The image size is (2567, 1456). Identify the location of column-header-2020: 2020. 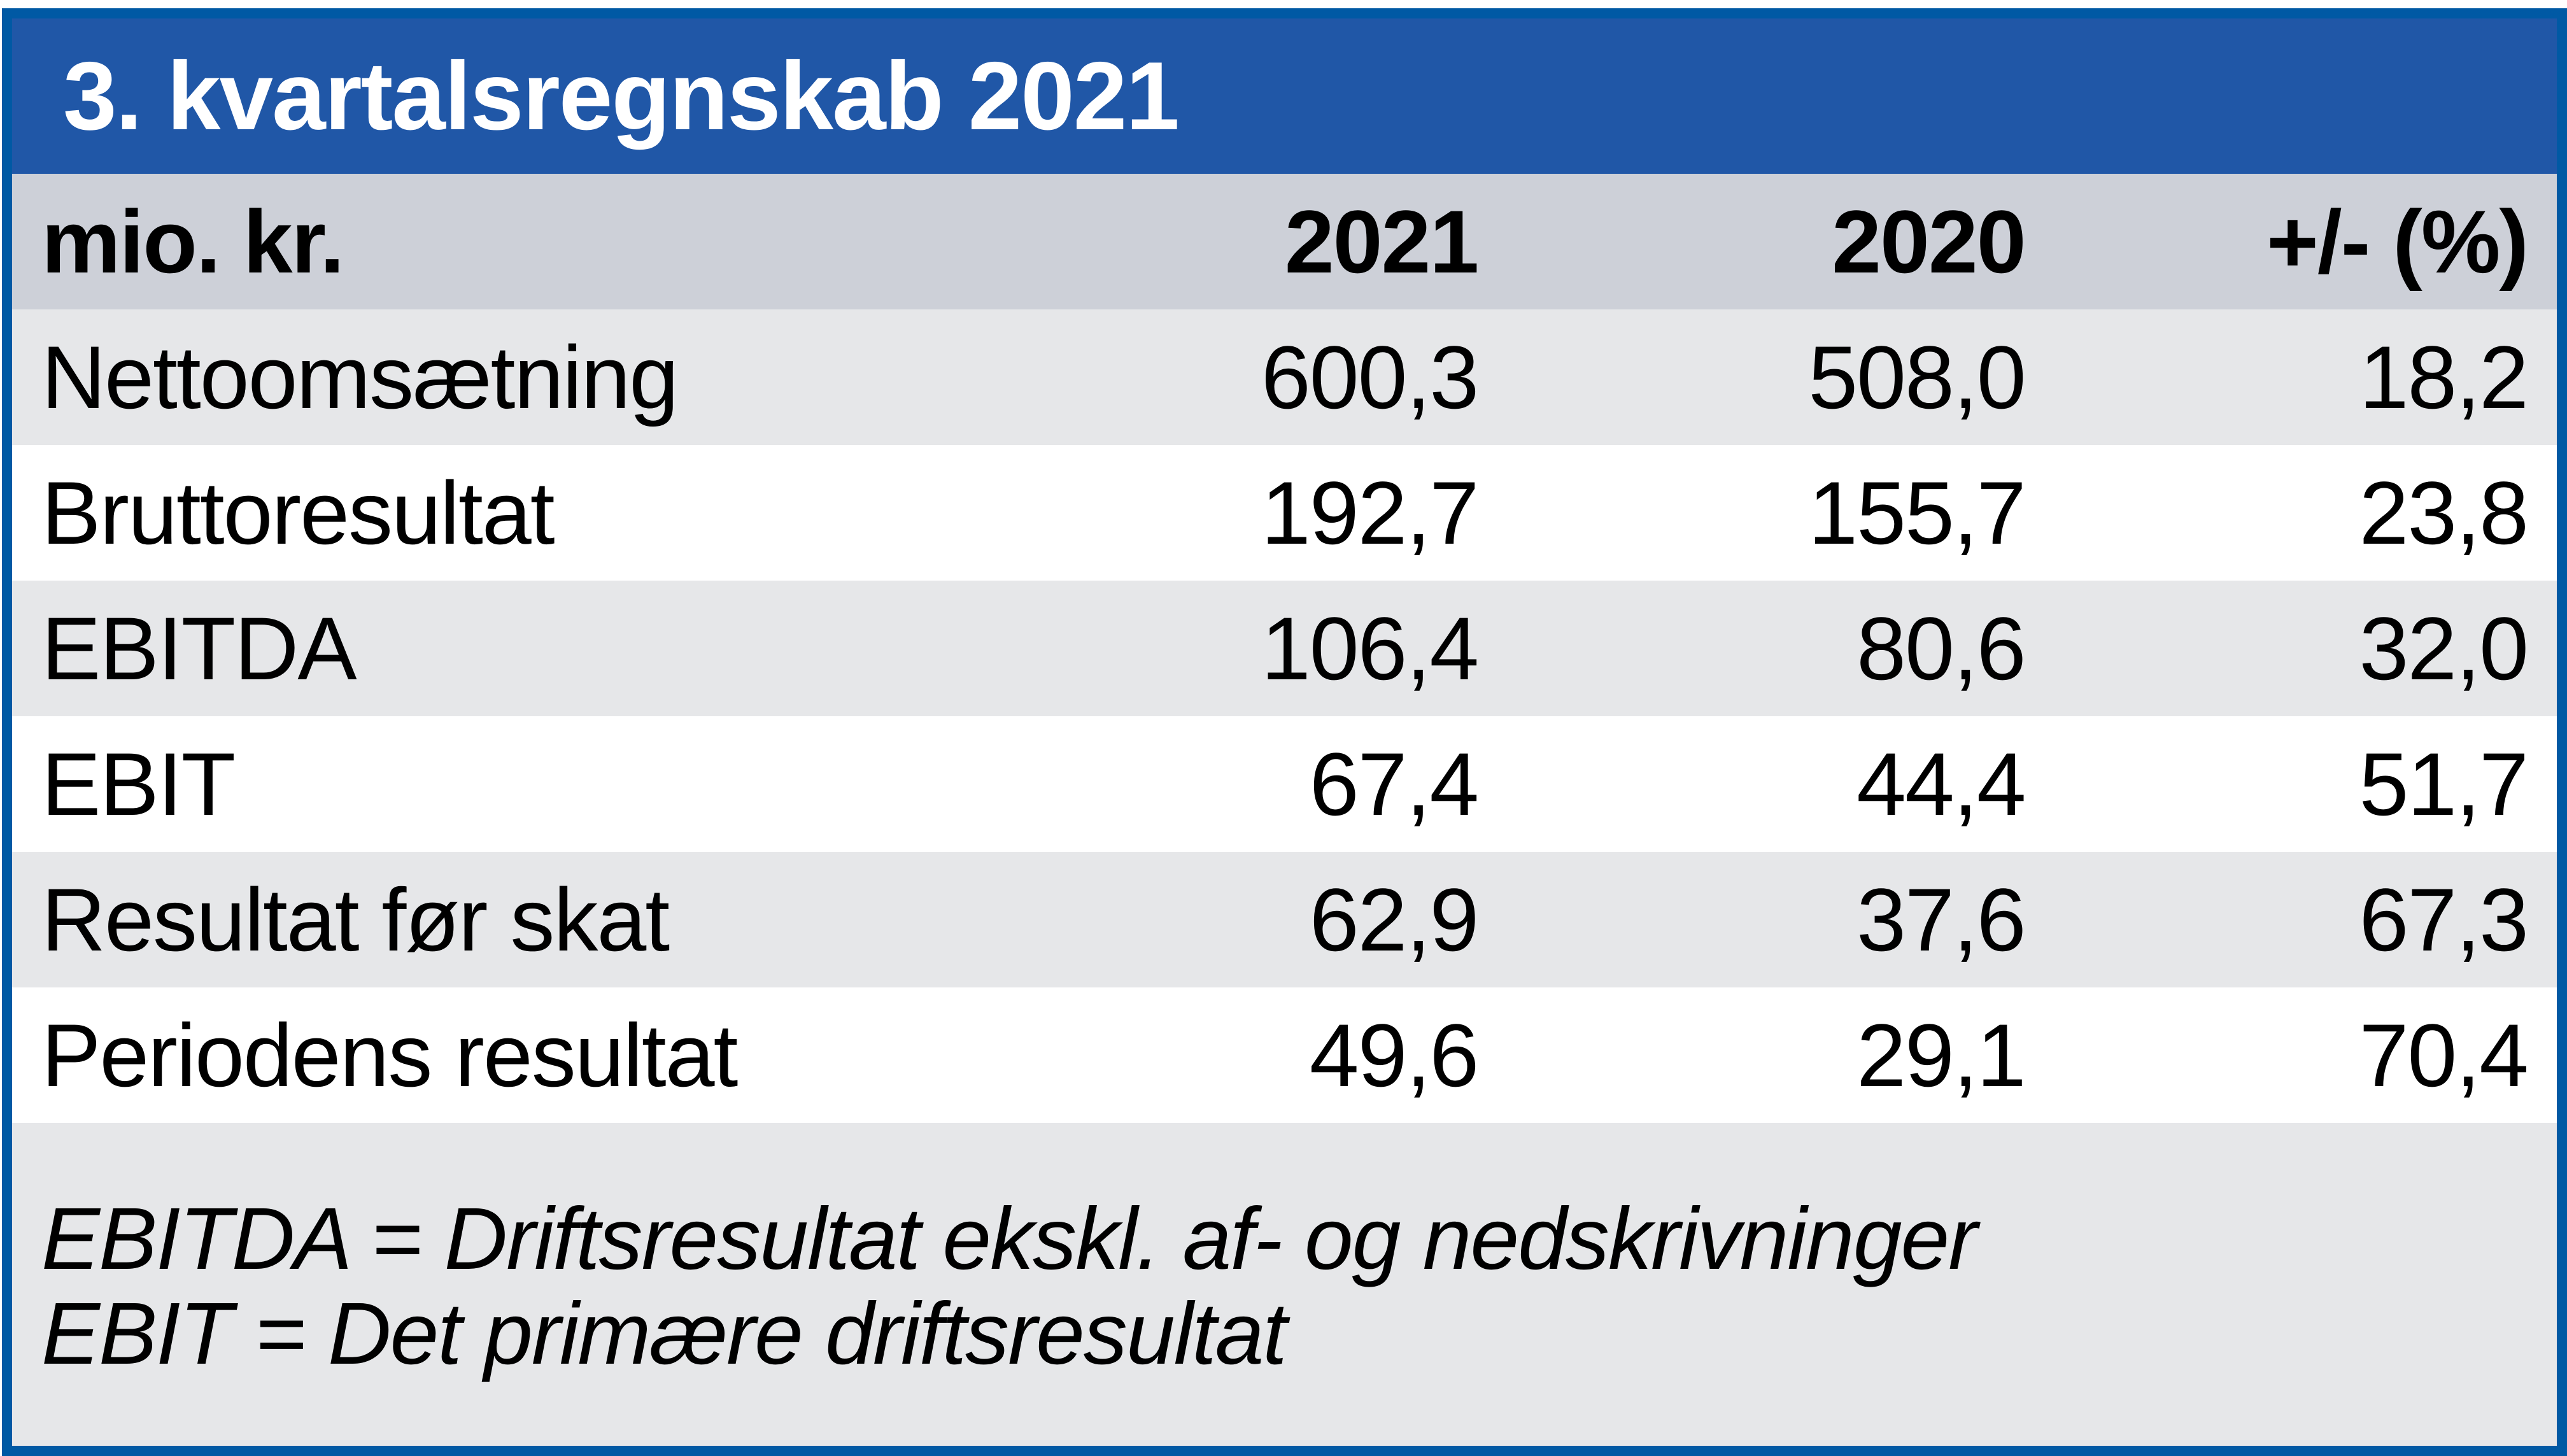
(1929, 241).